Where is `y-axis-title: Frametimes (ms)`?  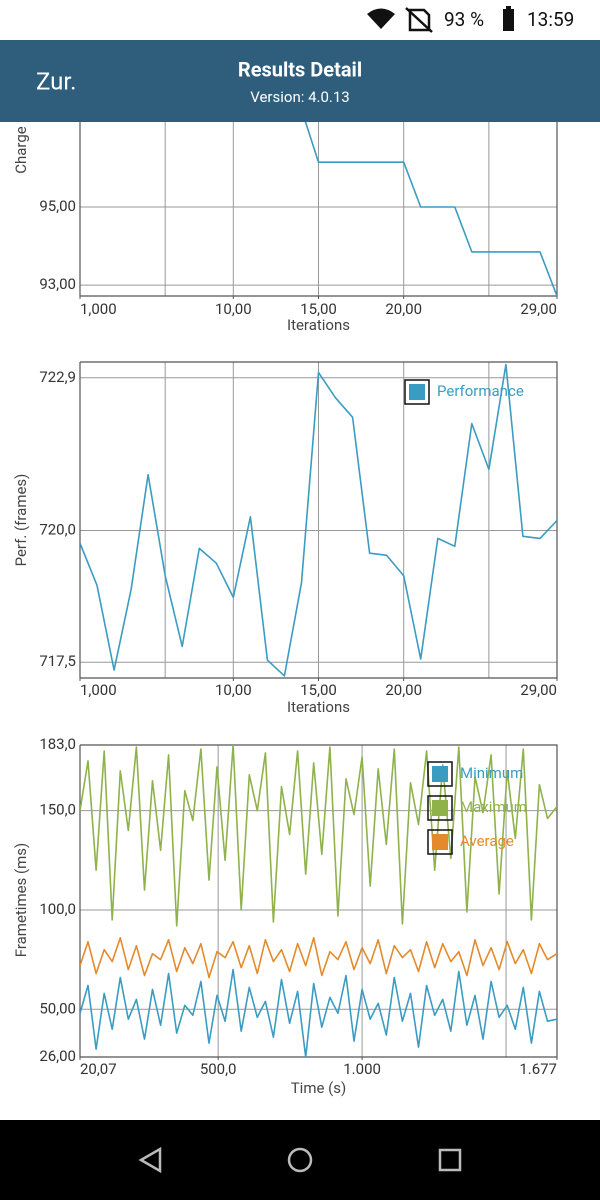
y-axis-title: Frametimes (ms) is located at coordinates (21, 900).